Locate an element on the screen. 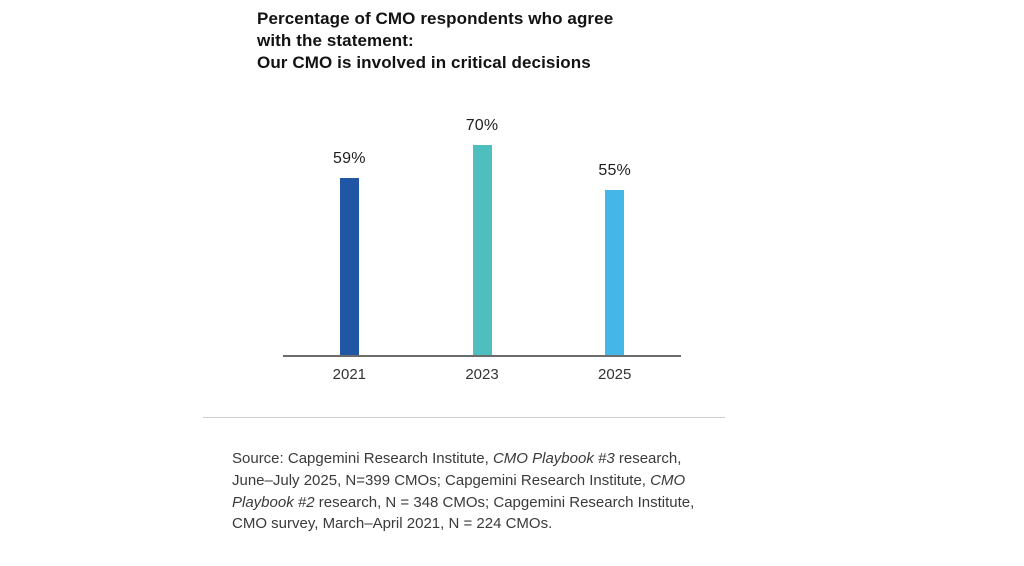 The height and width of the screenshot is (566, 1024). x-axis-label: 2021 is located at coordinates (349, 374).